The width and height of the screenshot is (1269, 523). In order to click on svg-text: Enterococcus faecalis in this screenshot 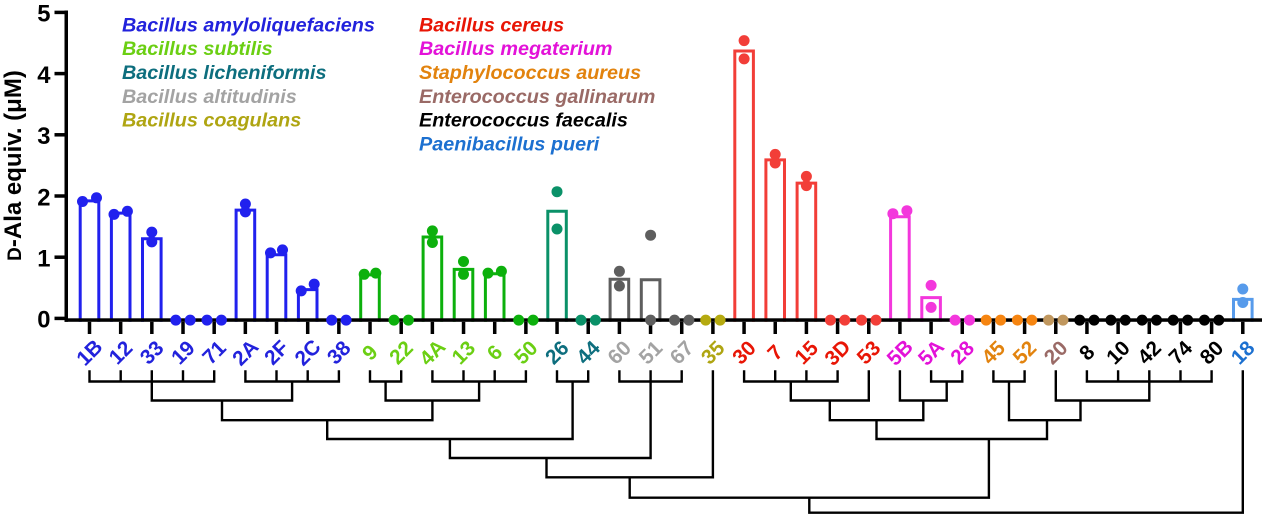, I will do `click(523, 121)`.